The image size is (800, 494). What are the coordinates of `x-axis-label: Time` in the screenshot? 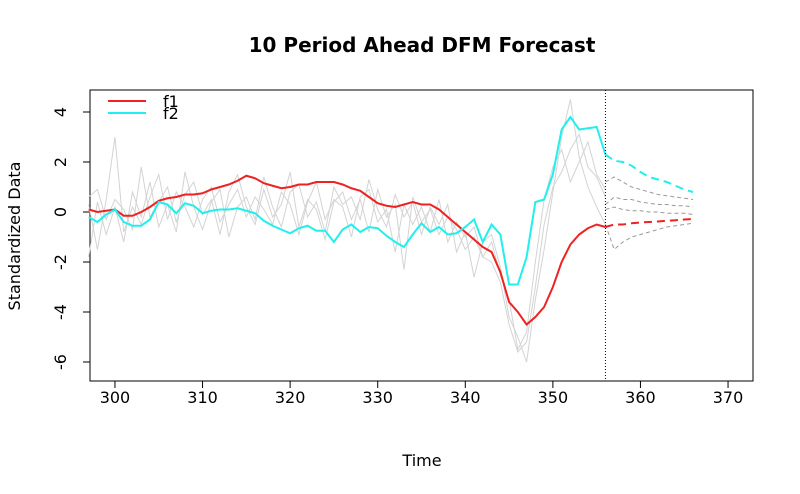 It's located at (421, 460).